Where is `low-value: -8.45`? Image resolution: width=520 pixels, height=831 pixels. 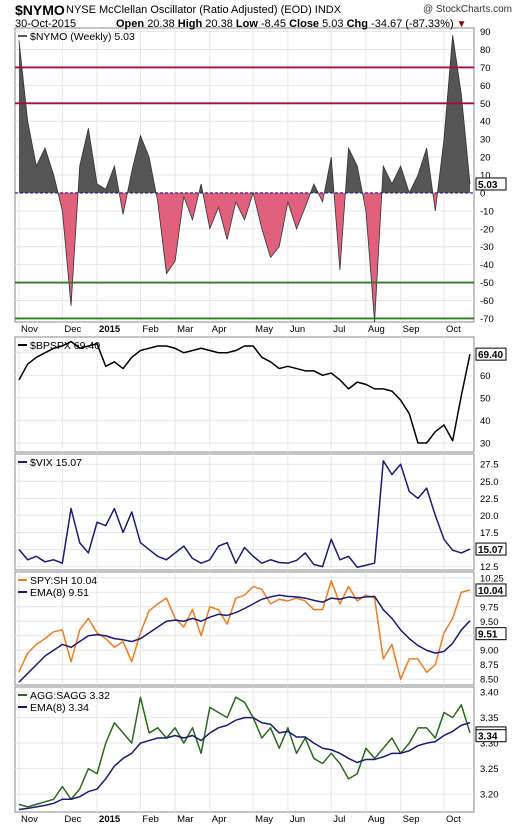
low-value: -8.45 is located at coordinates (273, 24).